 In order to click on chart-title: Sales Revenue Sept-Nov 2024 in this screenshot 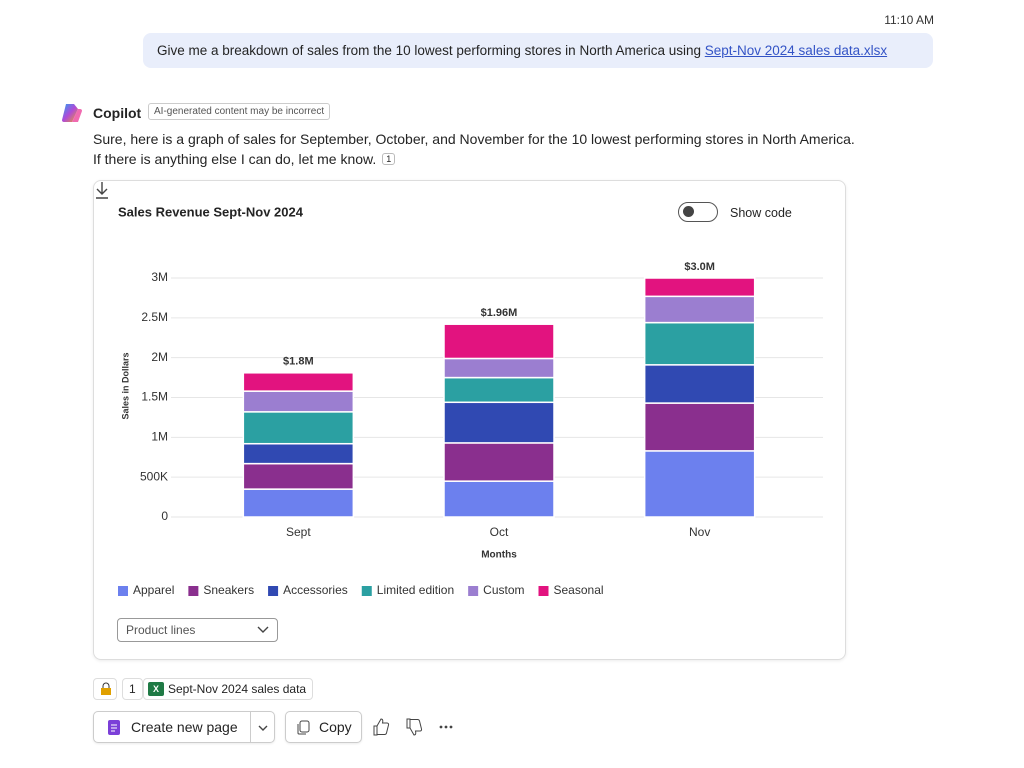, I will do `click(211, 211)`.